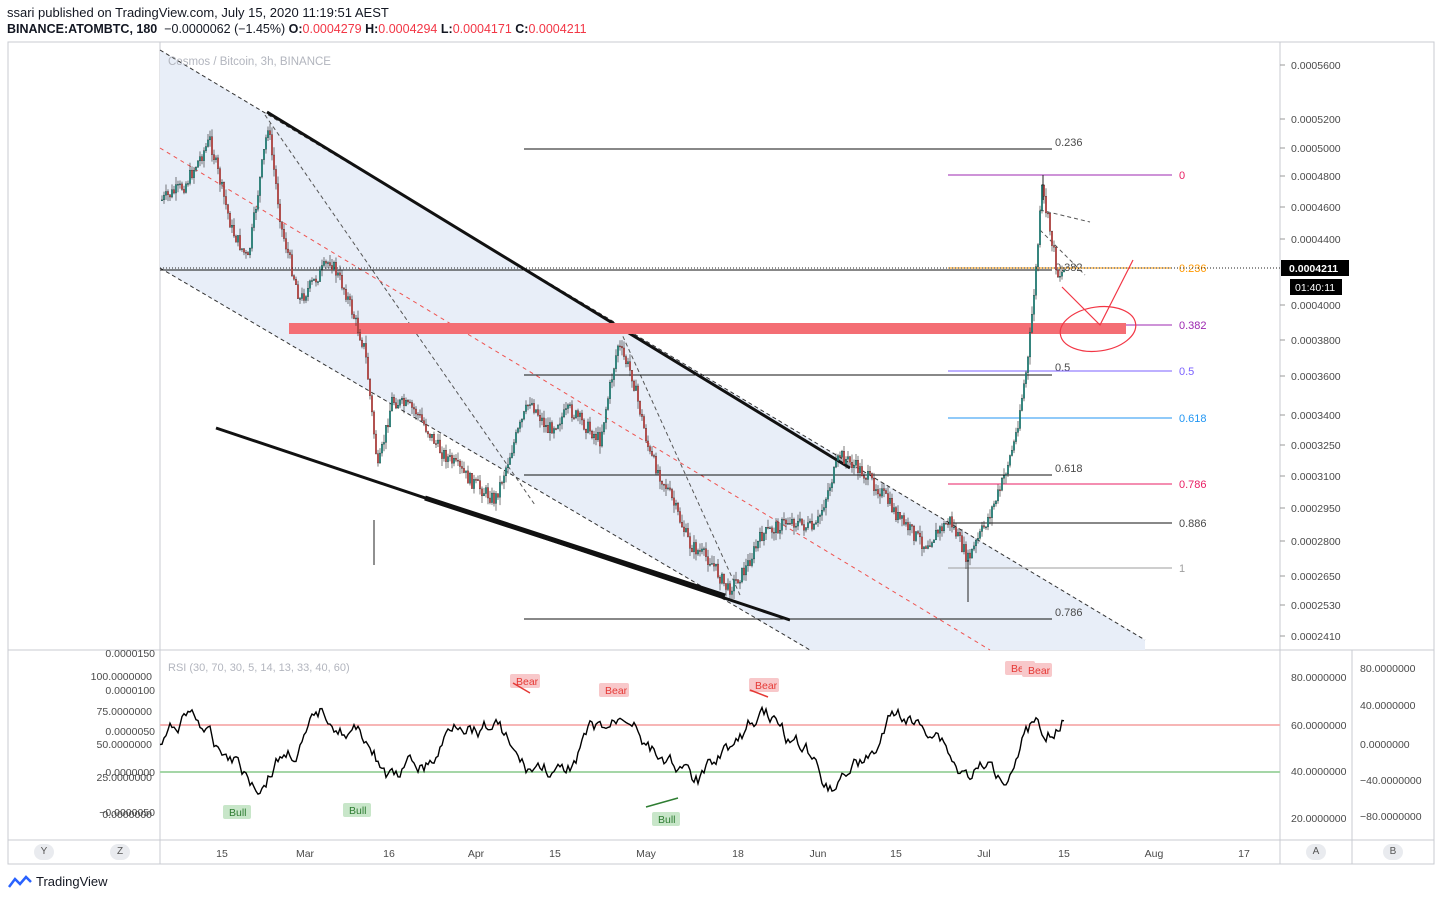 This screenshot has height=902, width=1441. I want to click on rsi-mid-tick: 25.0000000, so click(125, 778).